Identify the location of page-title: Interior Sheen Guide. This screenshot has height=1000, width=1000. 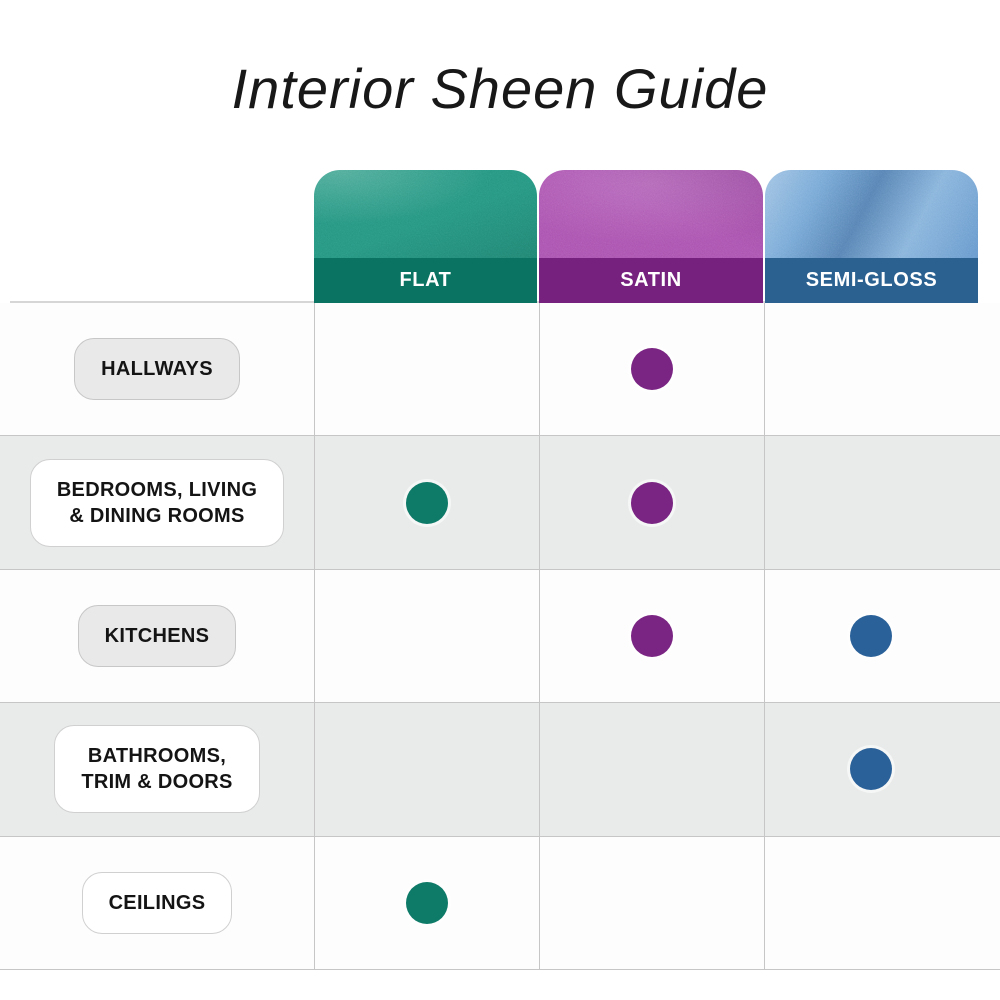
(500, 88).